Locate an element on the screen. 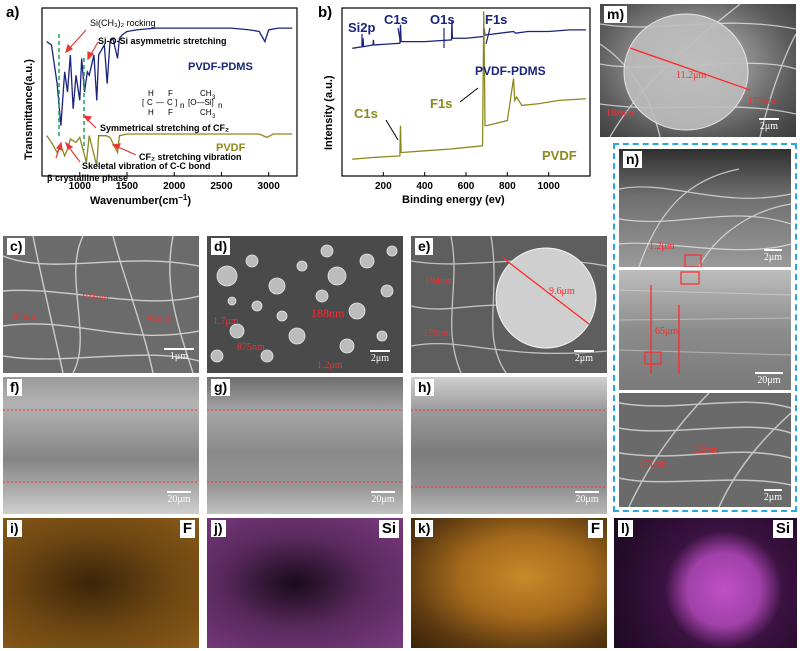 The image size is (800, 651). eds-map-j-silicon: j) Si is located at coordinates (305, 583).